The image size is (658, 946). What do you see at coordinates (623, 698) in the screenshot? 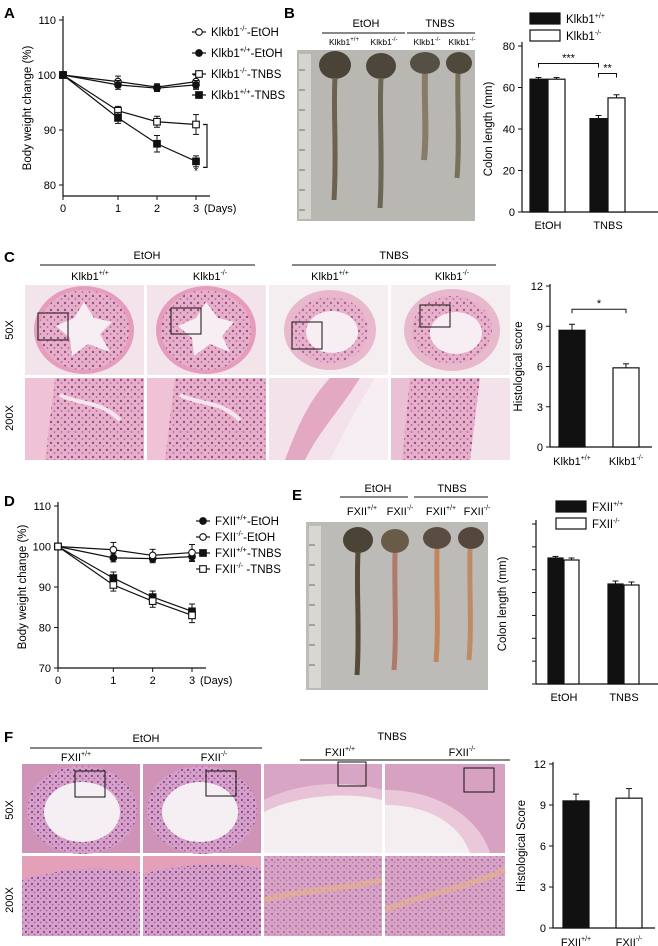
I see `x-tick-label: TNBS` at bounding box center [623, 698].